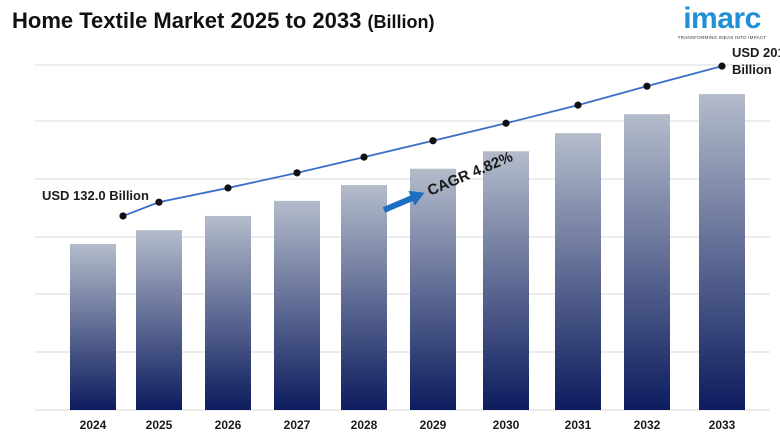 Image resolution: width=780 pixels, height=440 pixels. I want to click on x-tick-label: 2028, so click(364, 425).